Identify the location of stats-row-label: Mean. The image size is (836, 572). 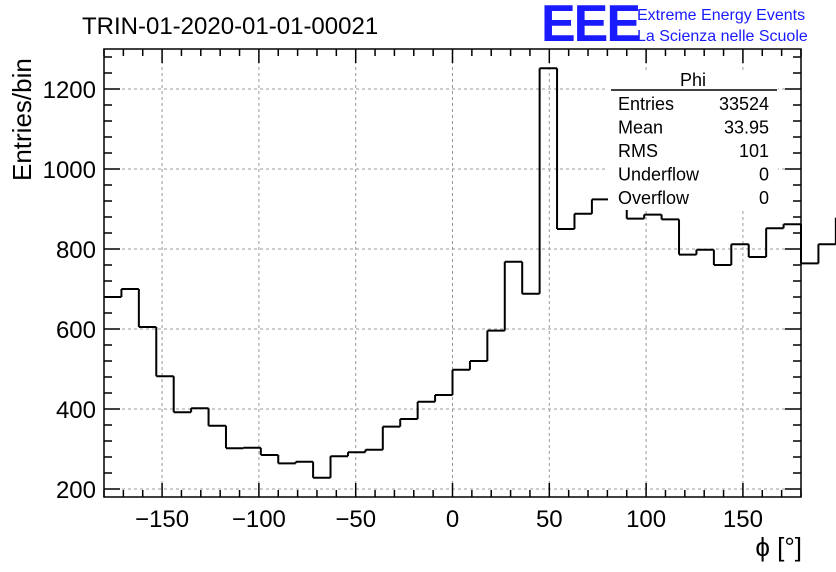
(640, 128).